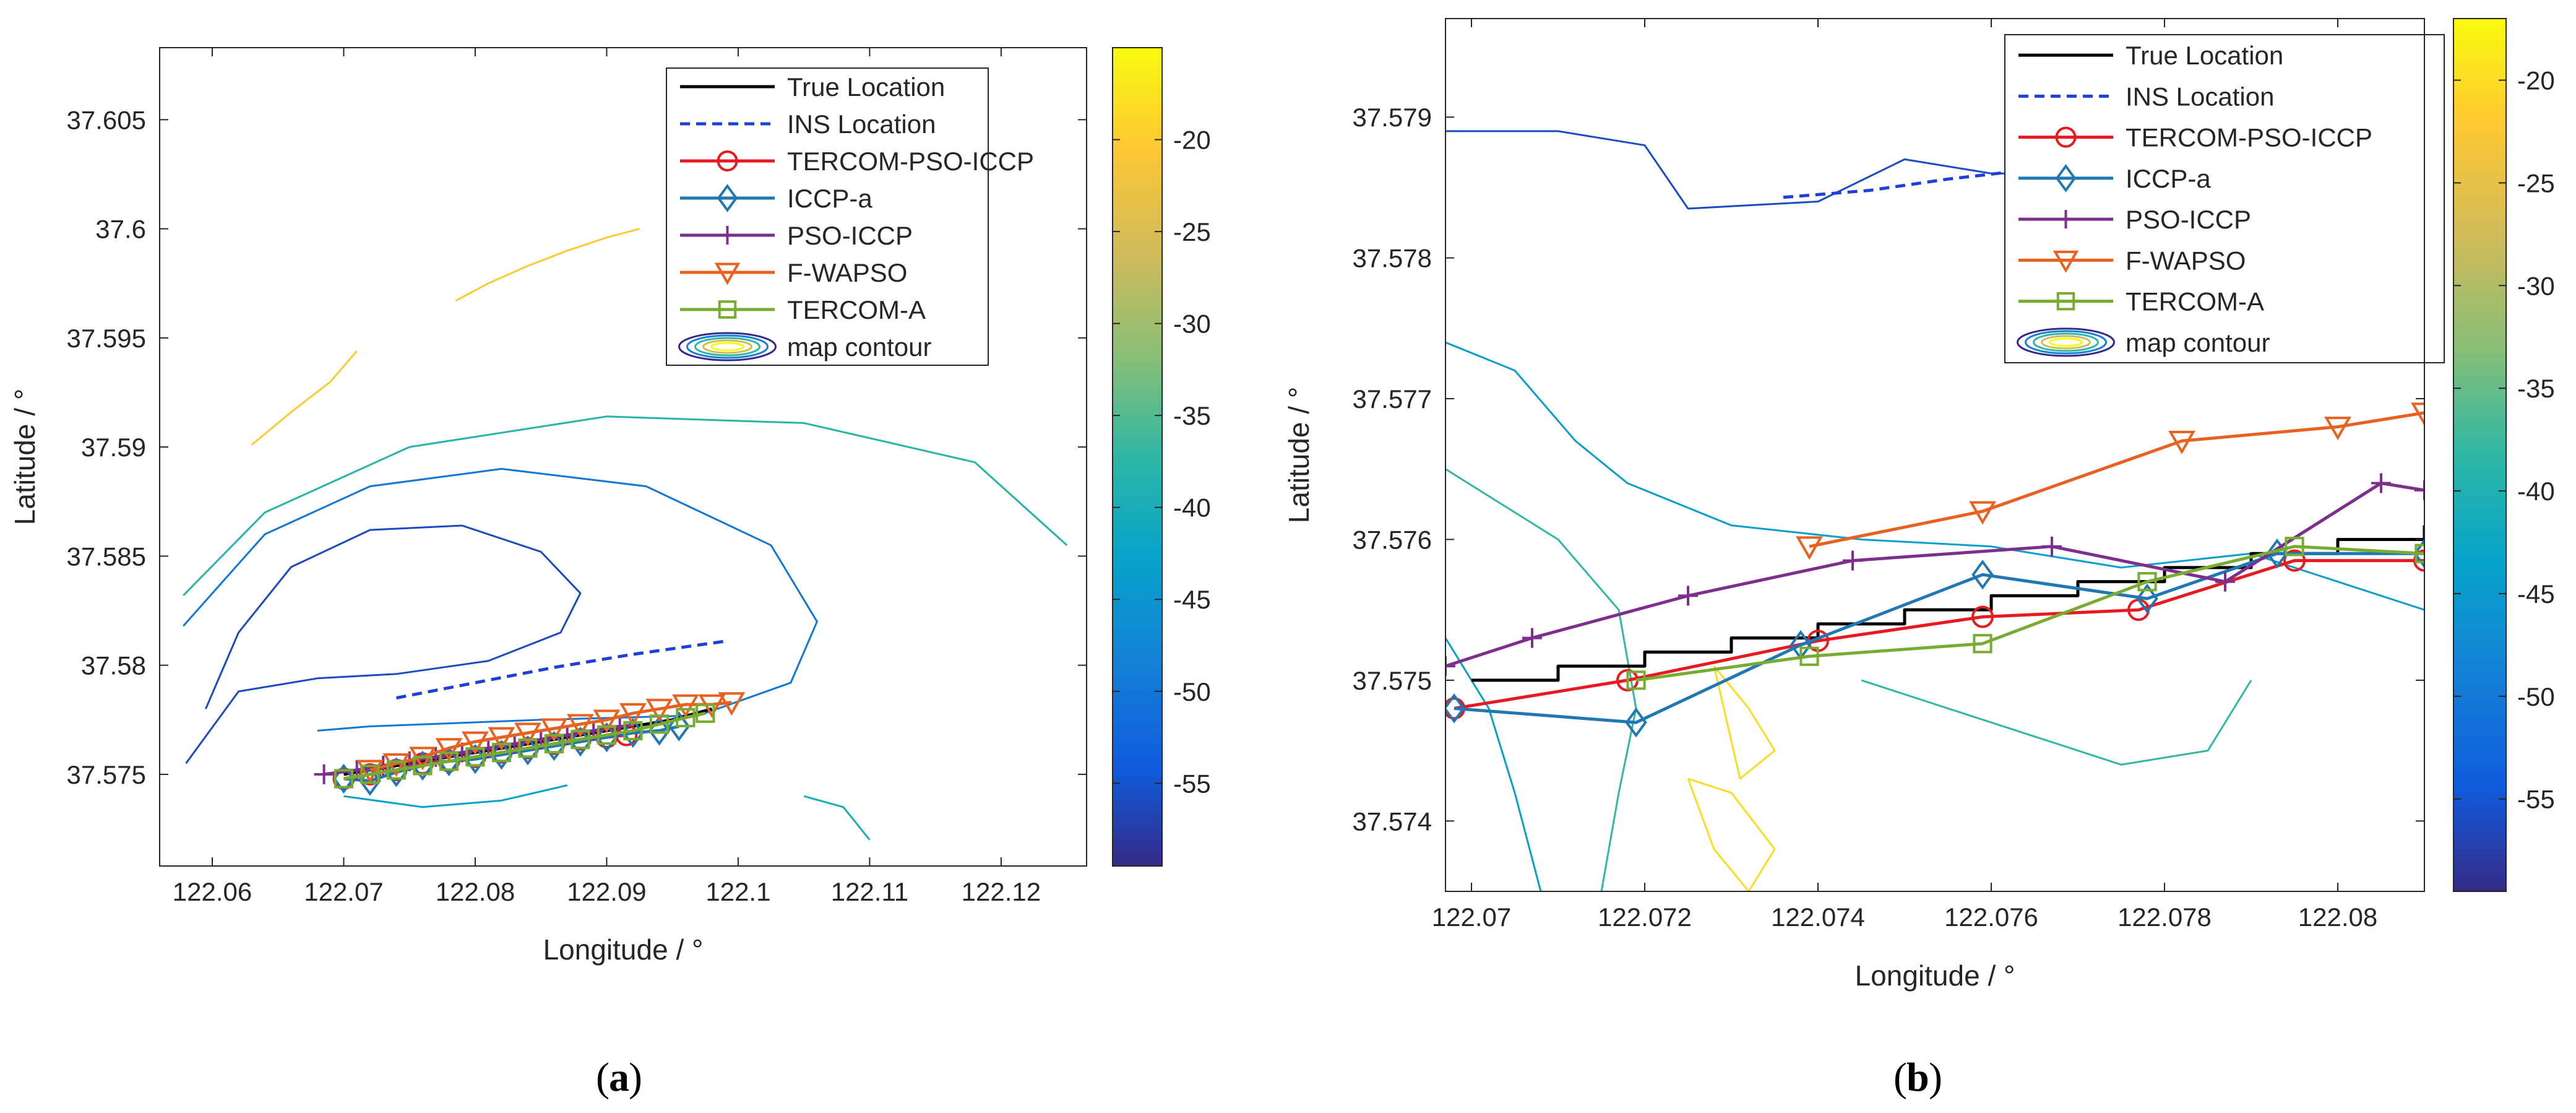 The height and width of the screenshot is (1113, 2576). Describe the element at coordinates (106, 119) in the screenshot. I see `y-tick-label: 37.605` at that location.